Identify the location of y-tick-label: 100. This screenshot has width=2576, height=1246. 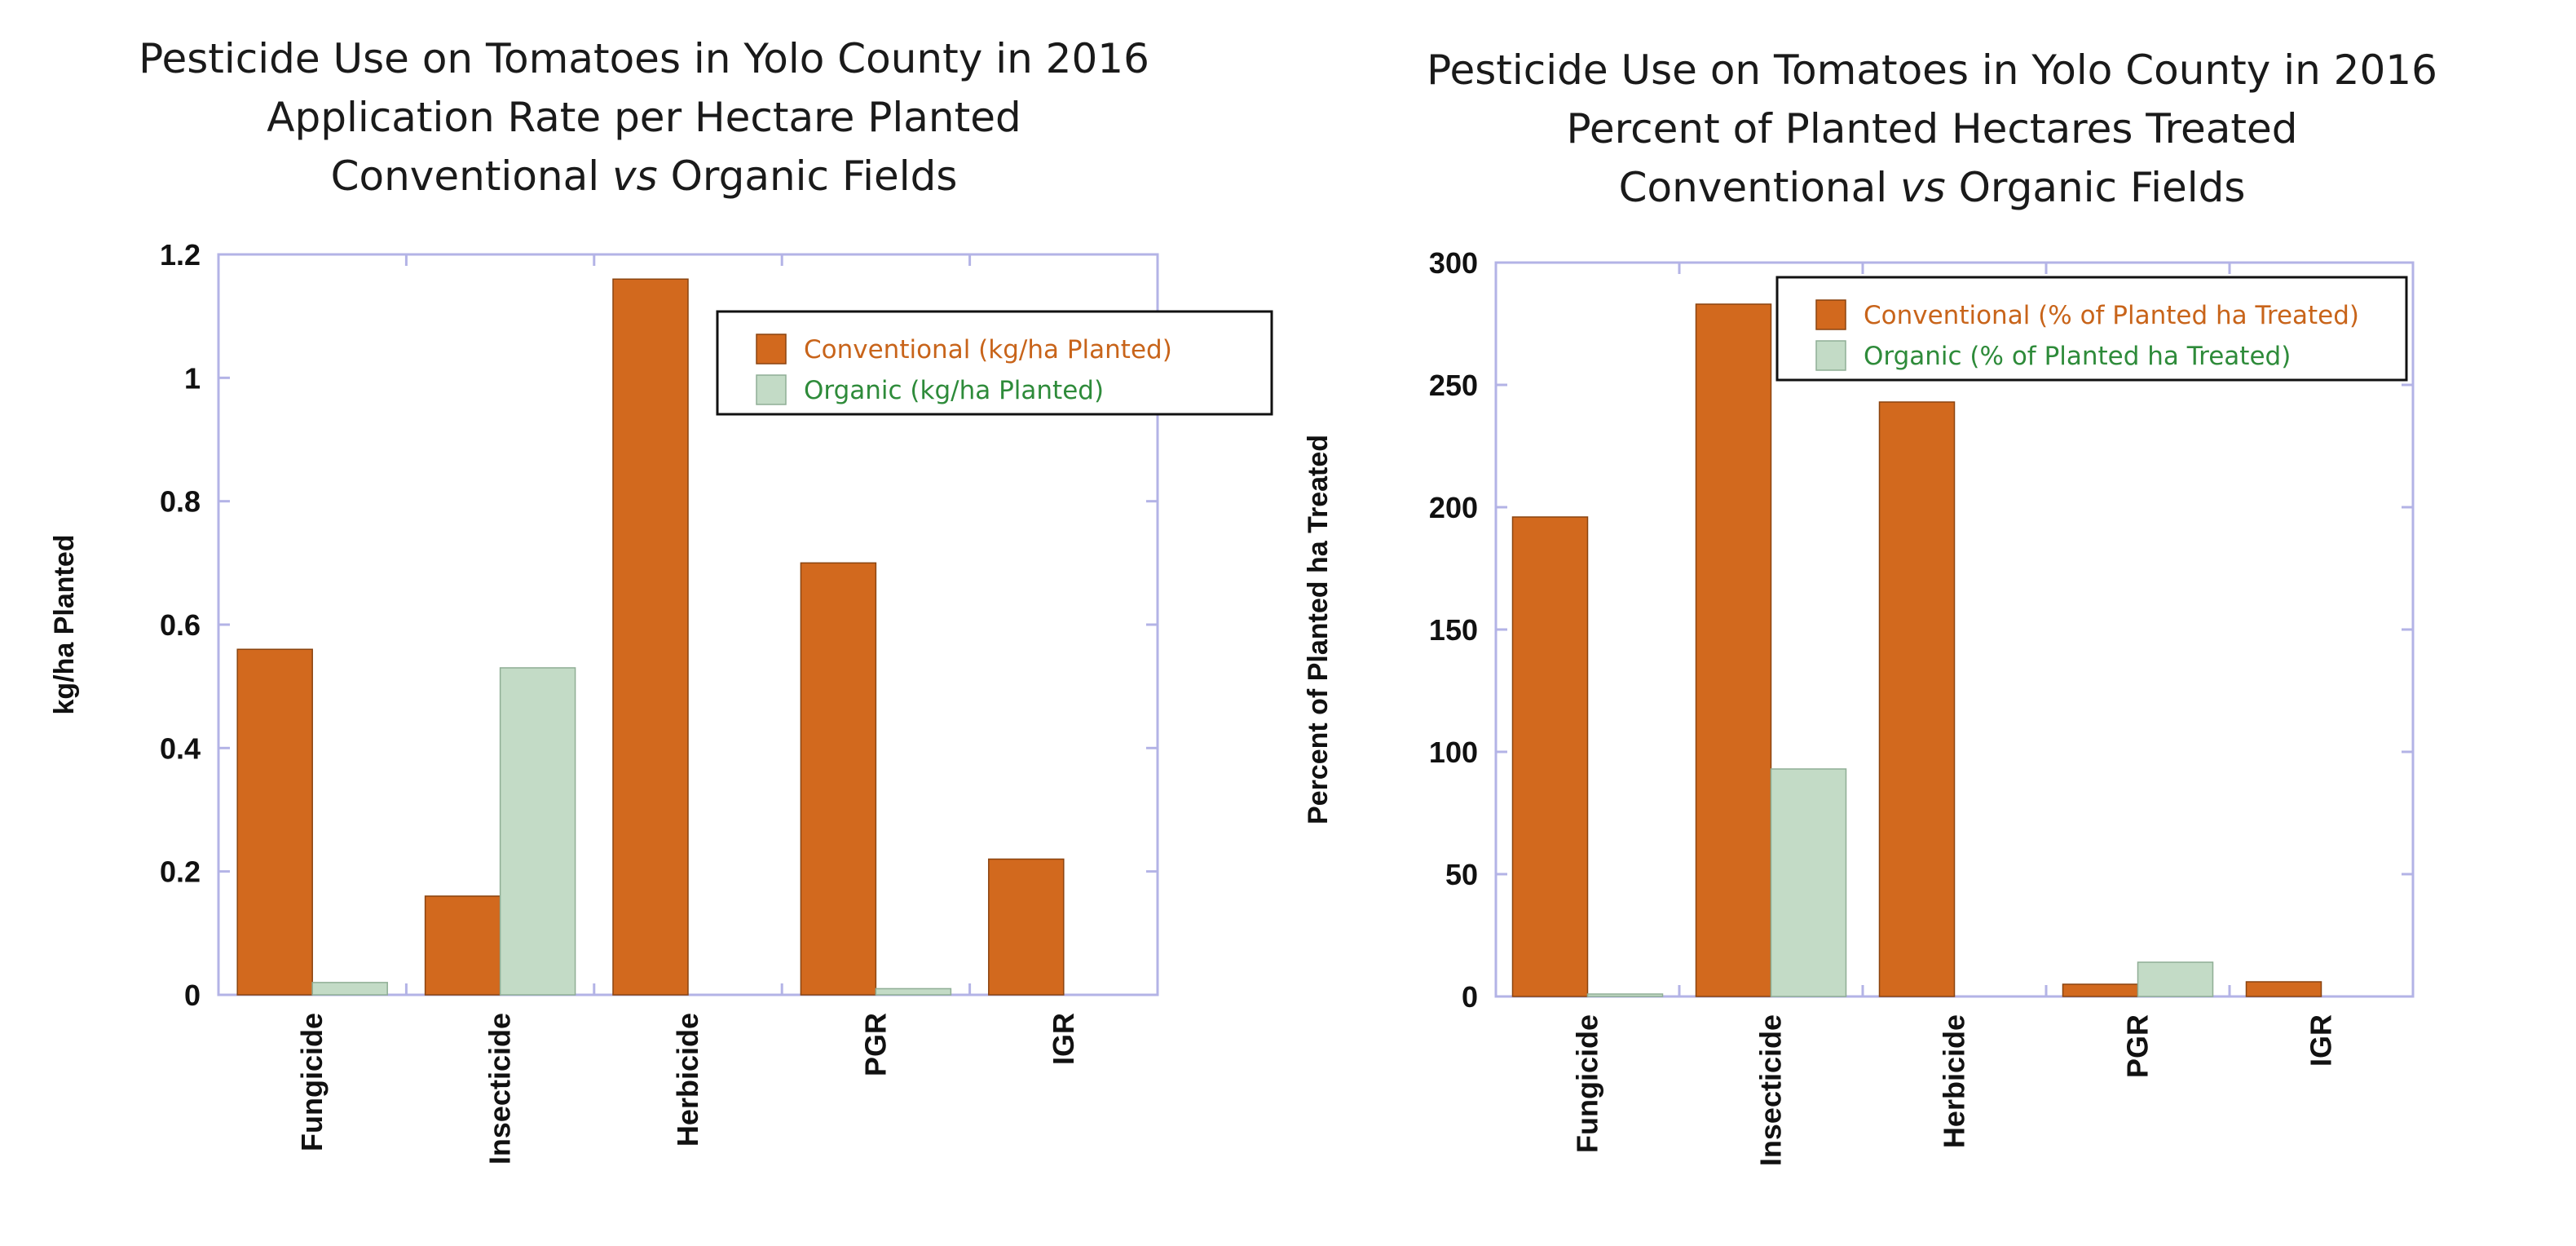
(1453, 752).